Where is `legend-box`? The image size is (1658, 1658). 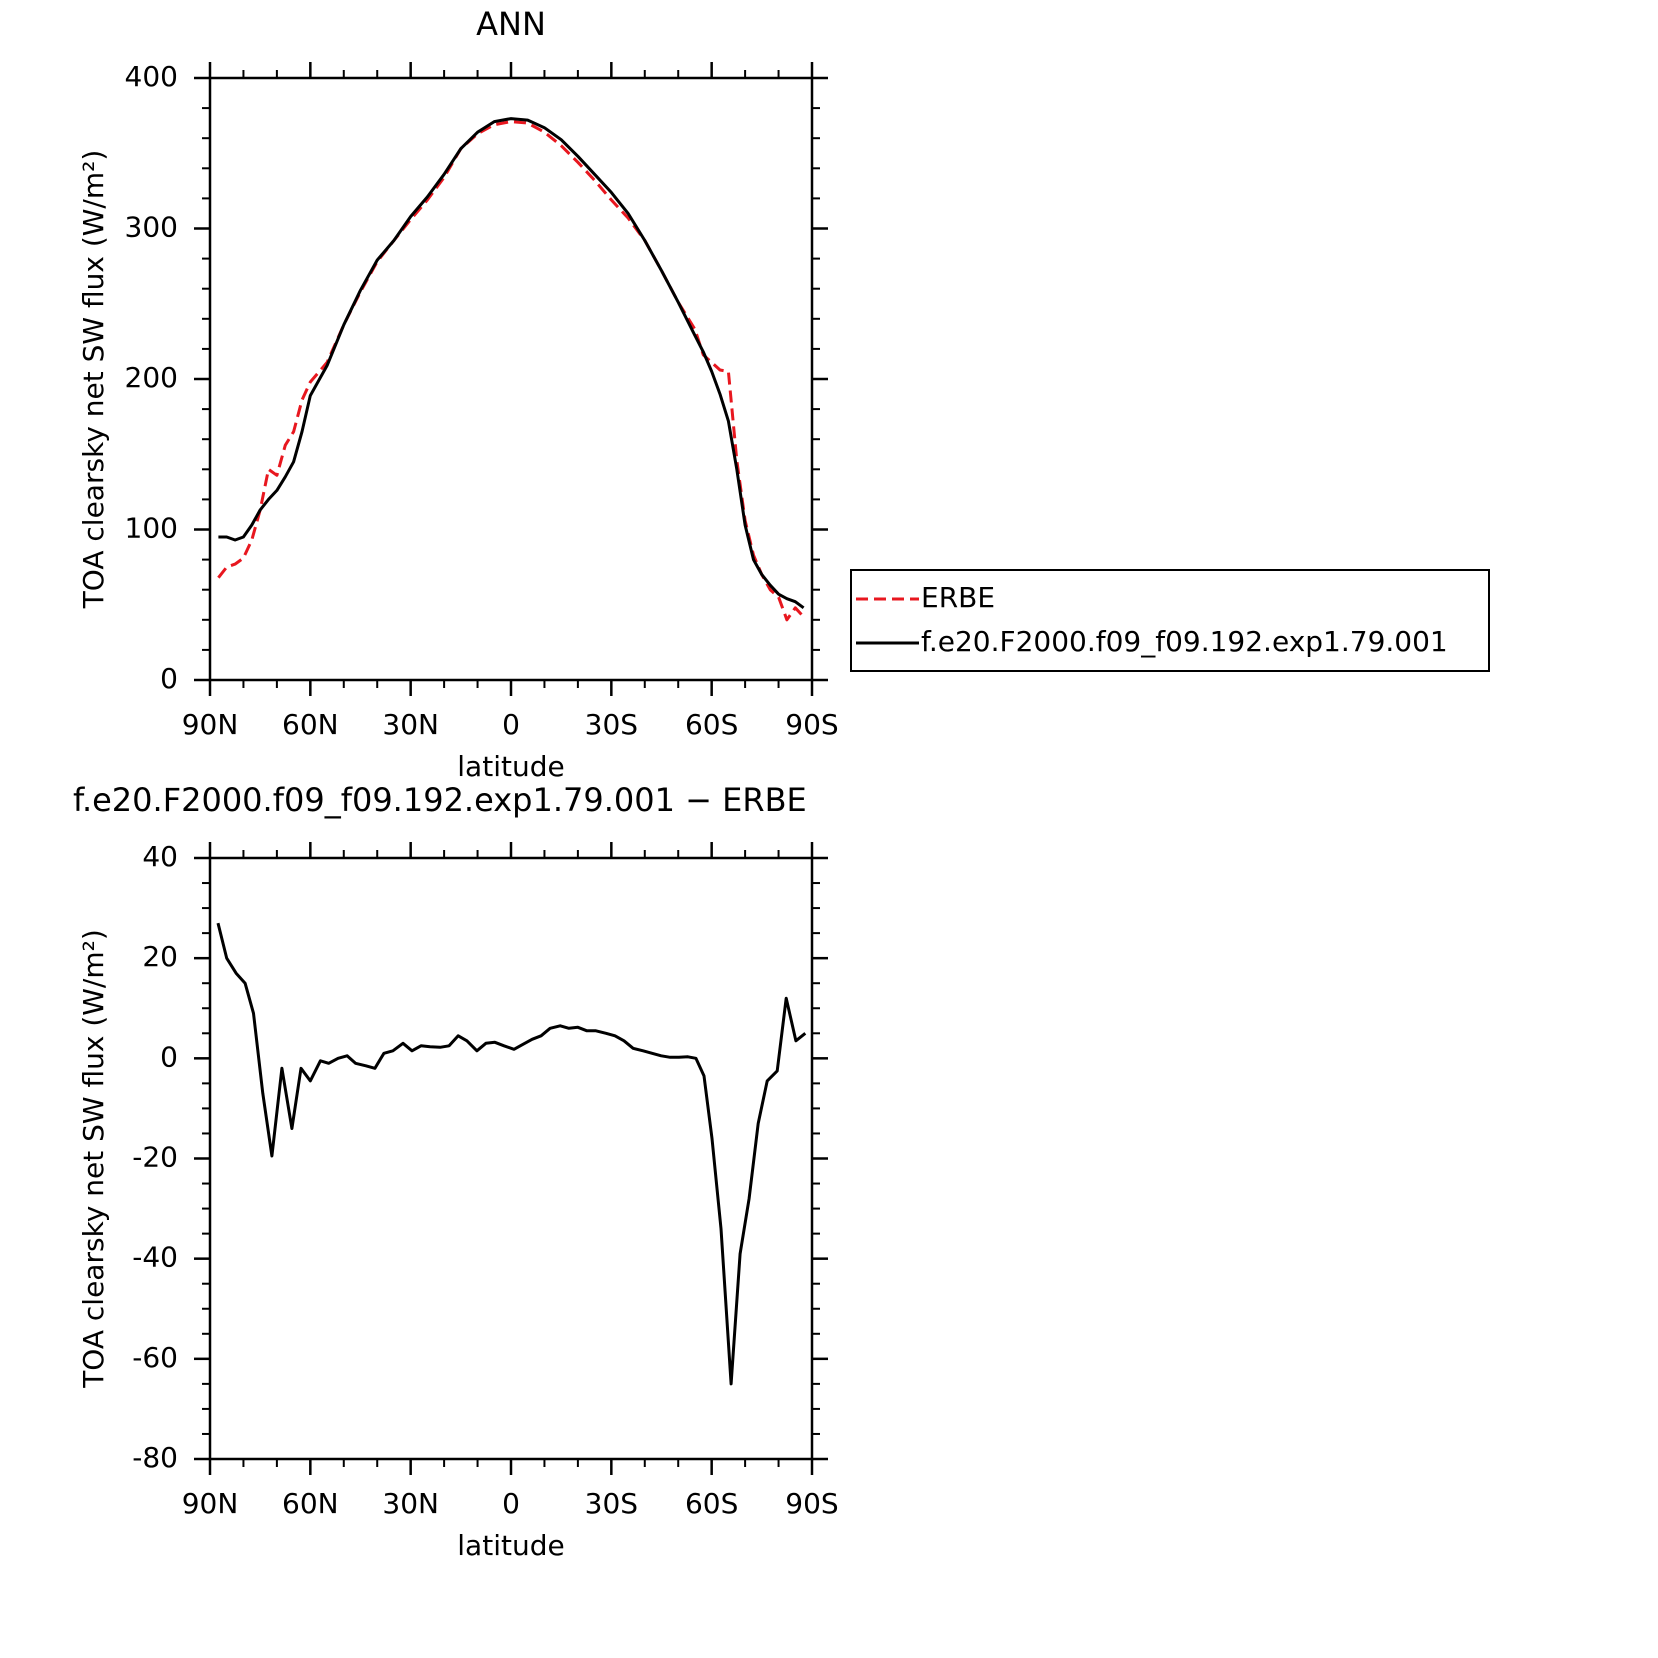 legend-box is located at coordinates (1170, 620).